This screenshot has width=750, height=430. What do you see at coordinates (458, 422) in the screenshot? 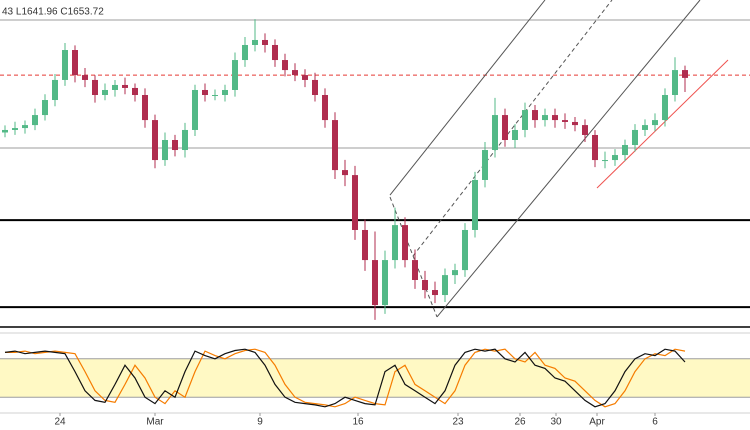
I see `x-tick-label: 23` at bounding box center [458, 422].